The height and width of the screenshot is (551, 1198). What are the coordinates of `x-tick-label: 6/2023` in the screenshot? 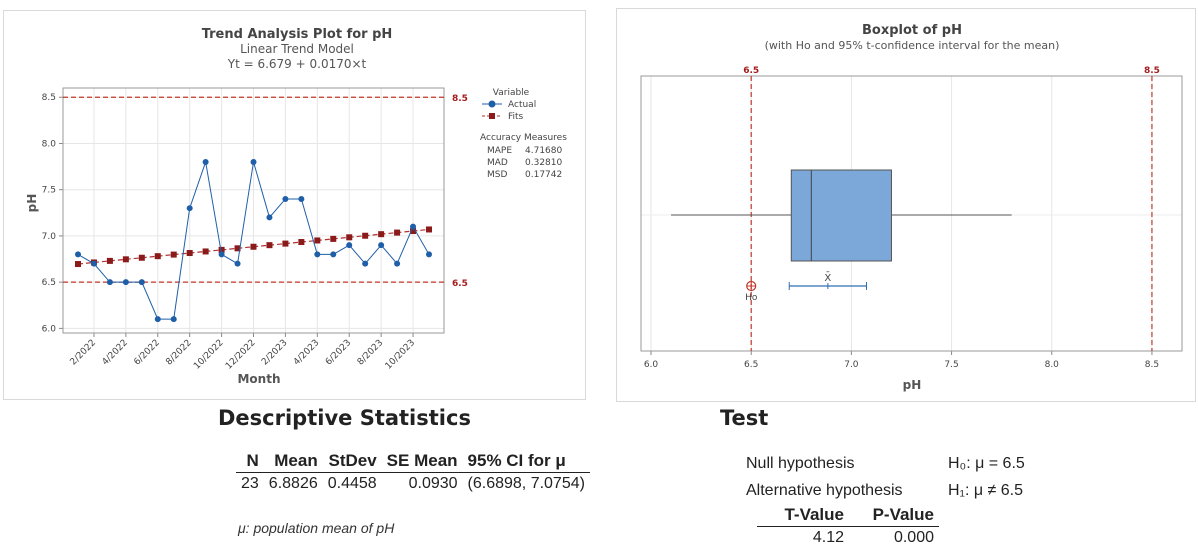 It's located at (338, 352).